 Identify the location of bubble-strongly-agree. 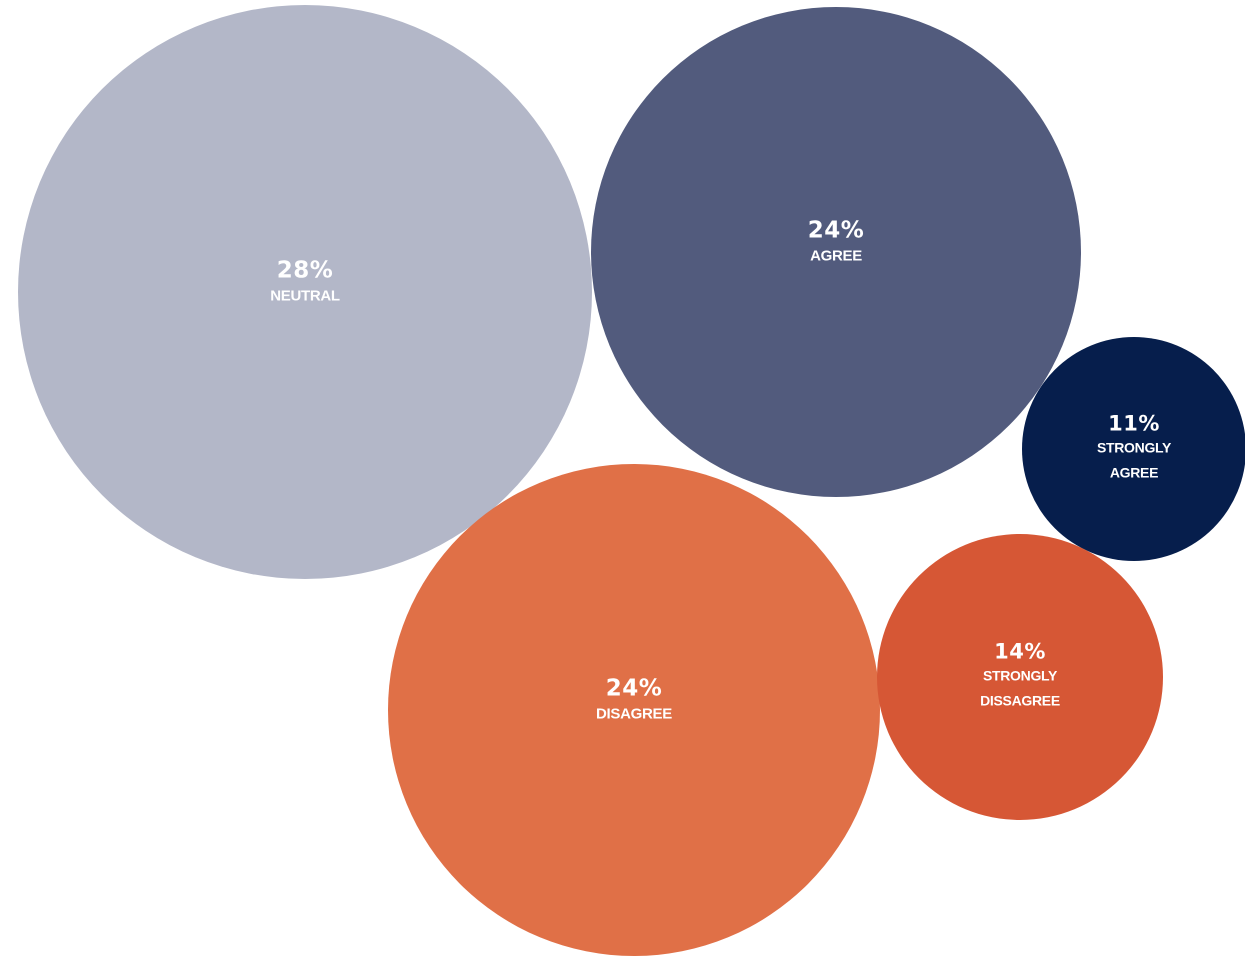
(1133, 449).